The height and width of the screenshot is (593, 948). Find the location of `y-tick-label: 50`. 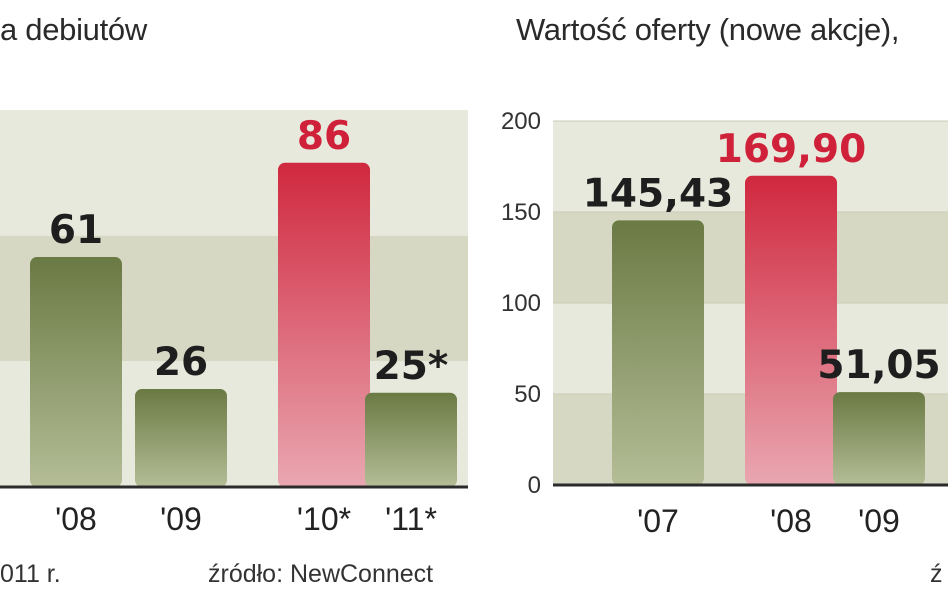

y-tick-label: 50 is located at coordinates (527, 394).